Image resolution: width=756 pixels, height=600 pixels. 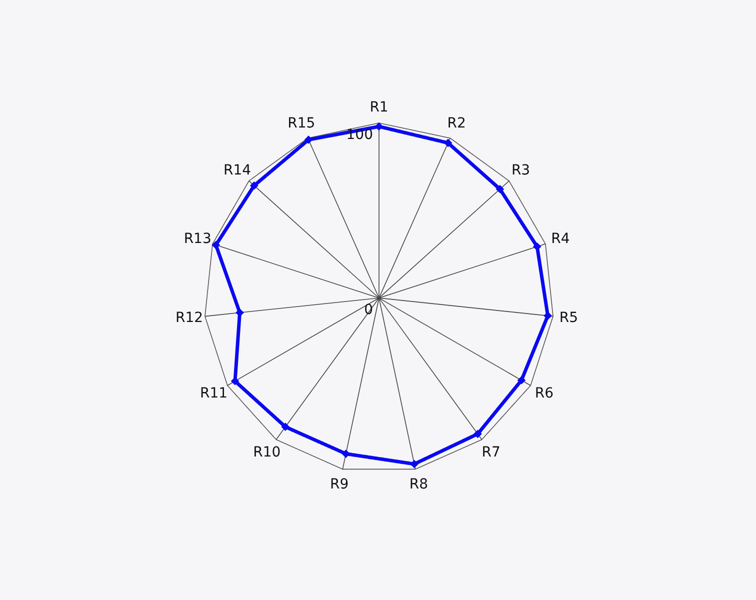 What do you see at coordinates (190, 318) in the screenshot?
I see `spoke-label: R12` at bounding box center [190, 318].